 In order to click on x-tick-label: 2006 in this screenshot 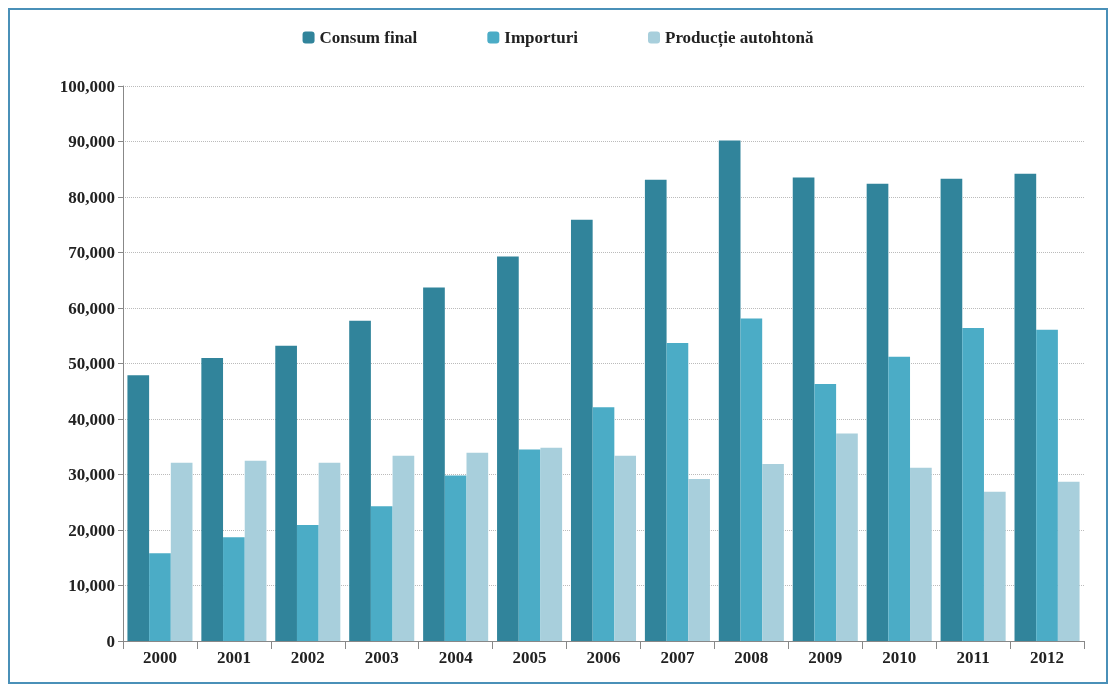, I will do `click(603, 657)`.